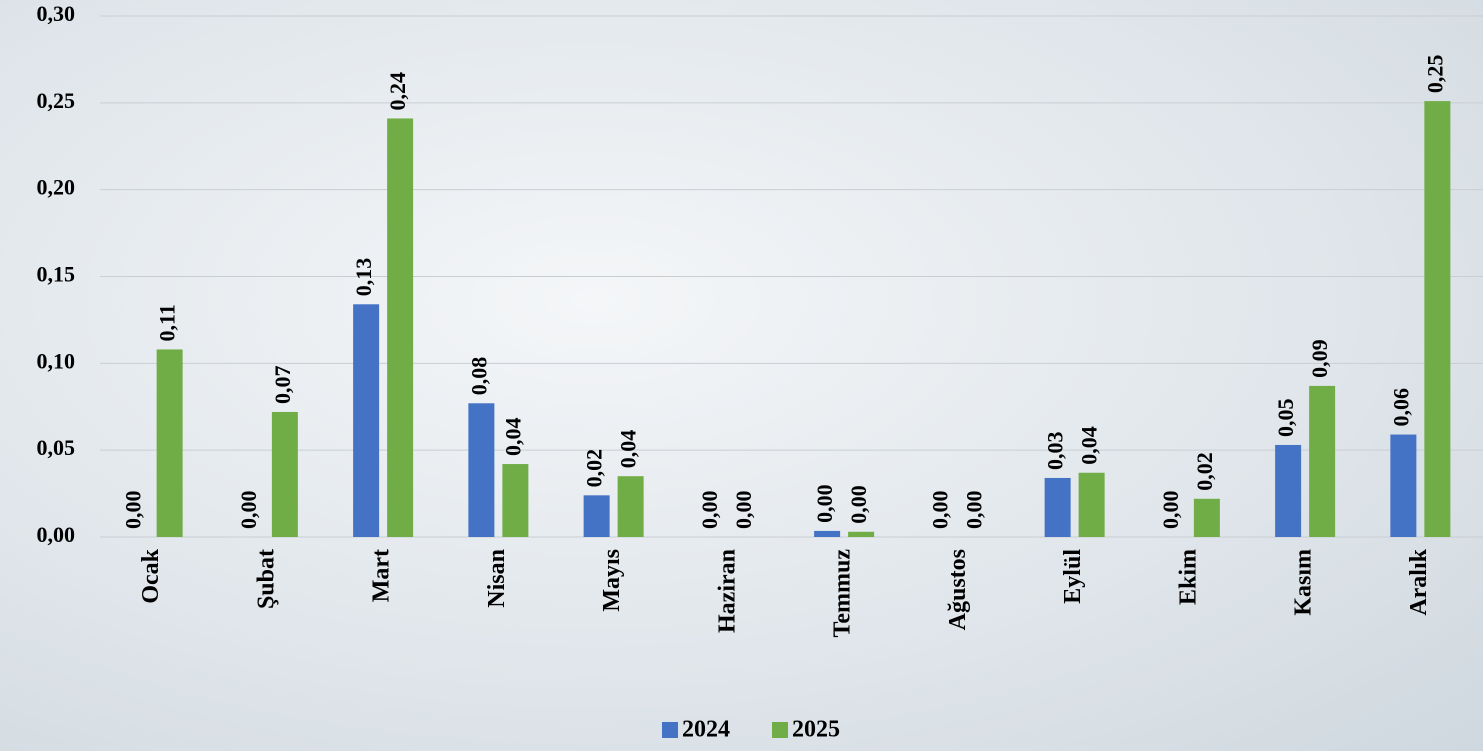  I want to click on x-tick-label: Haziran, so click(727, 591).